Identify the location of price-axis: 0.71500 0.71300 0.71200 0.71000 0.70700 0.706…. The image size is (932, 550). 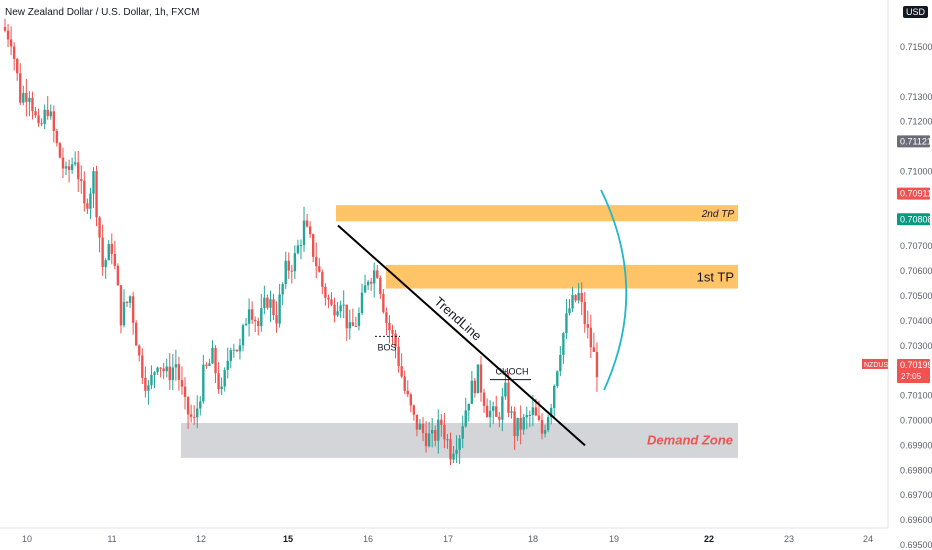
(897, 296).